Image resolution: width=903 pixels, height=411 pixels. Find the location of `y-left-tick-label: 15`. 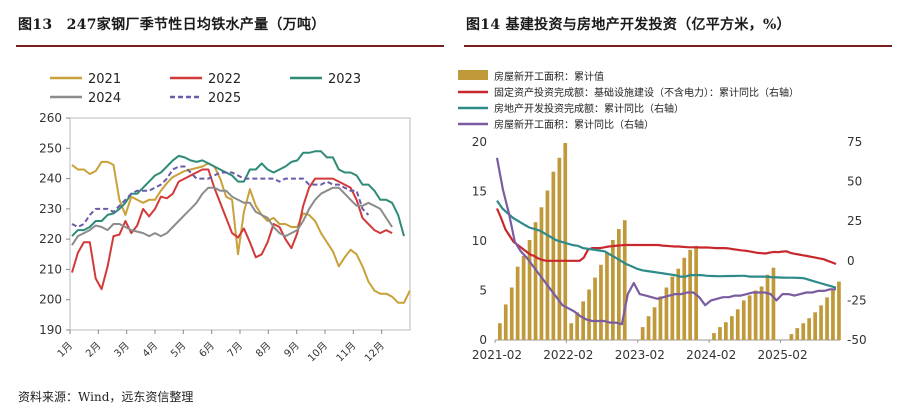

y-left-tick-label: 15 is located at coordinates (479, 192).